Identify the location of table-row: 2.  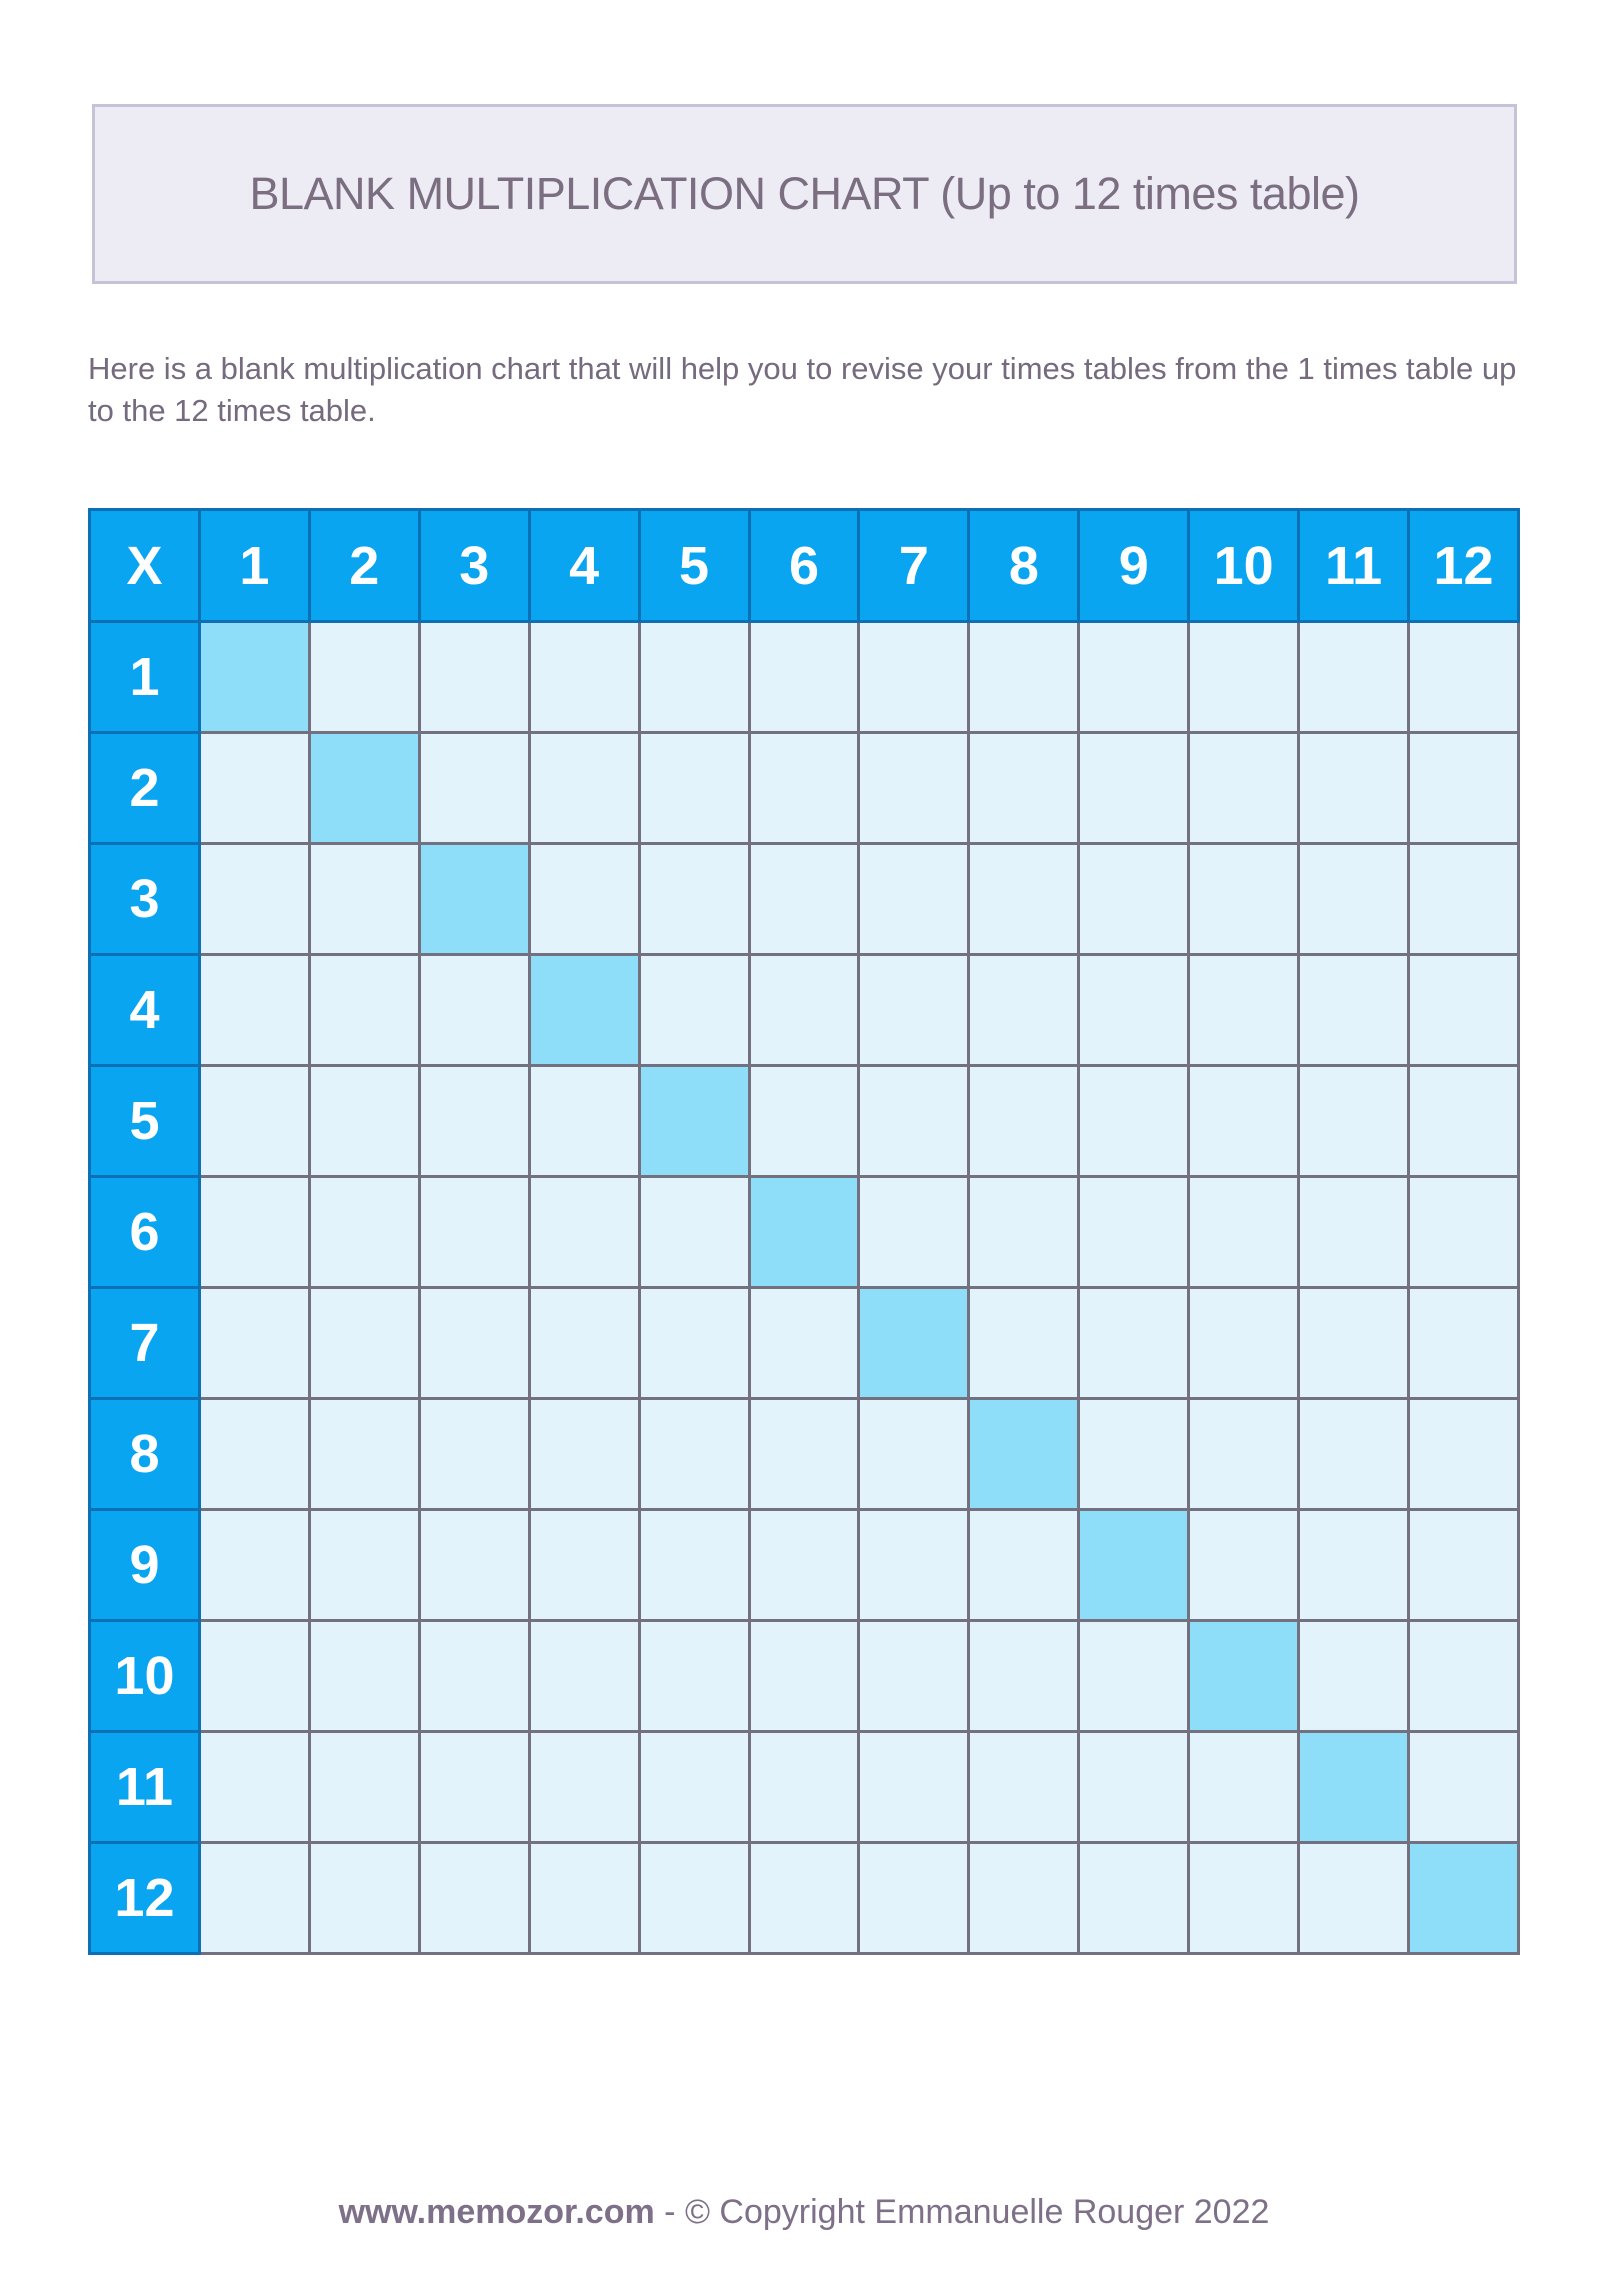
(804, 788).